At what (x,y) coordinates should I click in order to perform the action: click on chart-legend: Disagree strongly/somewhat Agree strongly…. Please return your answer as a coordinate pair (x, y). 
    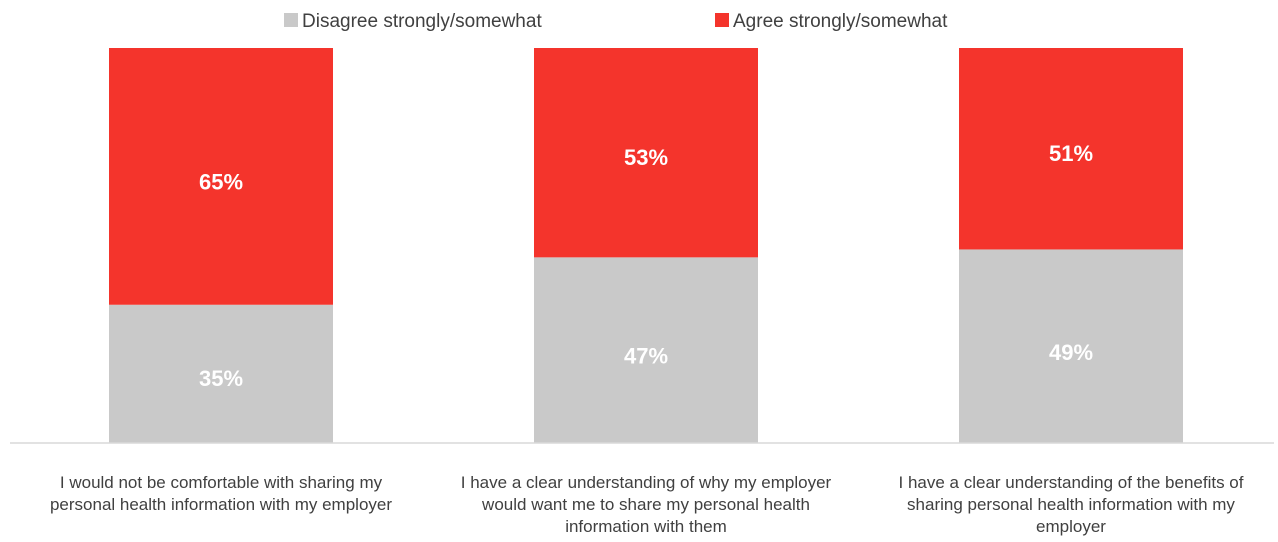
    Looking at the image, I should click on (616, 21).